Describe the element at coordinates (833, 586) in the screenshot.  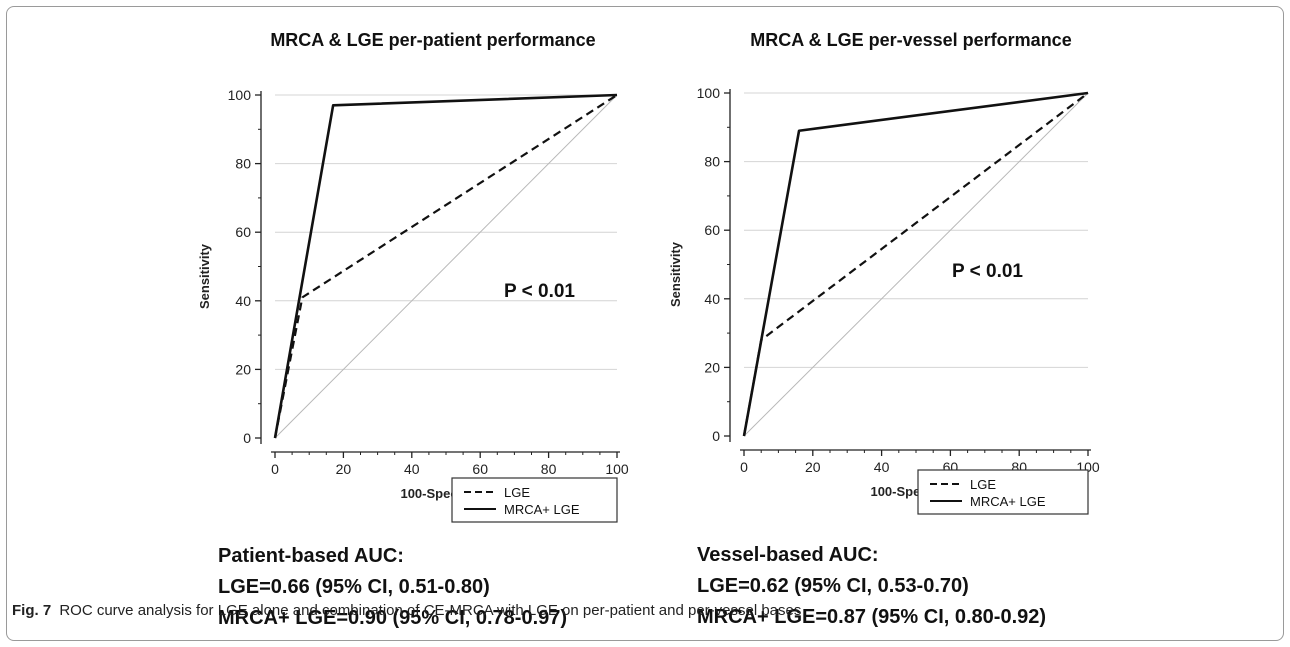
I see `vessel-auc-lge: LGE=0.62 (95% CI, 0.53-0.70)` at that location.